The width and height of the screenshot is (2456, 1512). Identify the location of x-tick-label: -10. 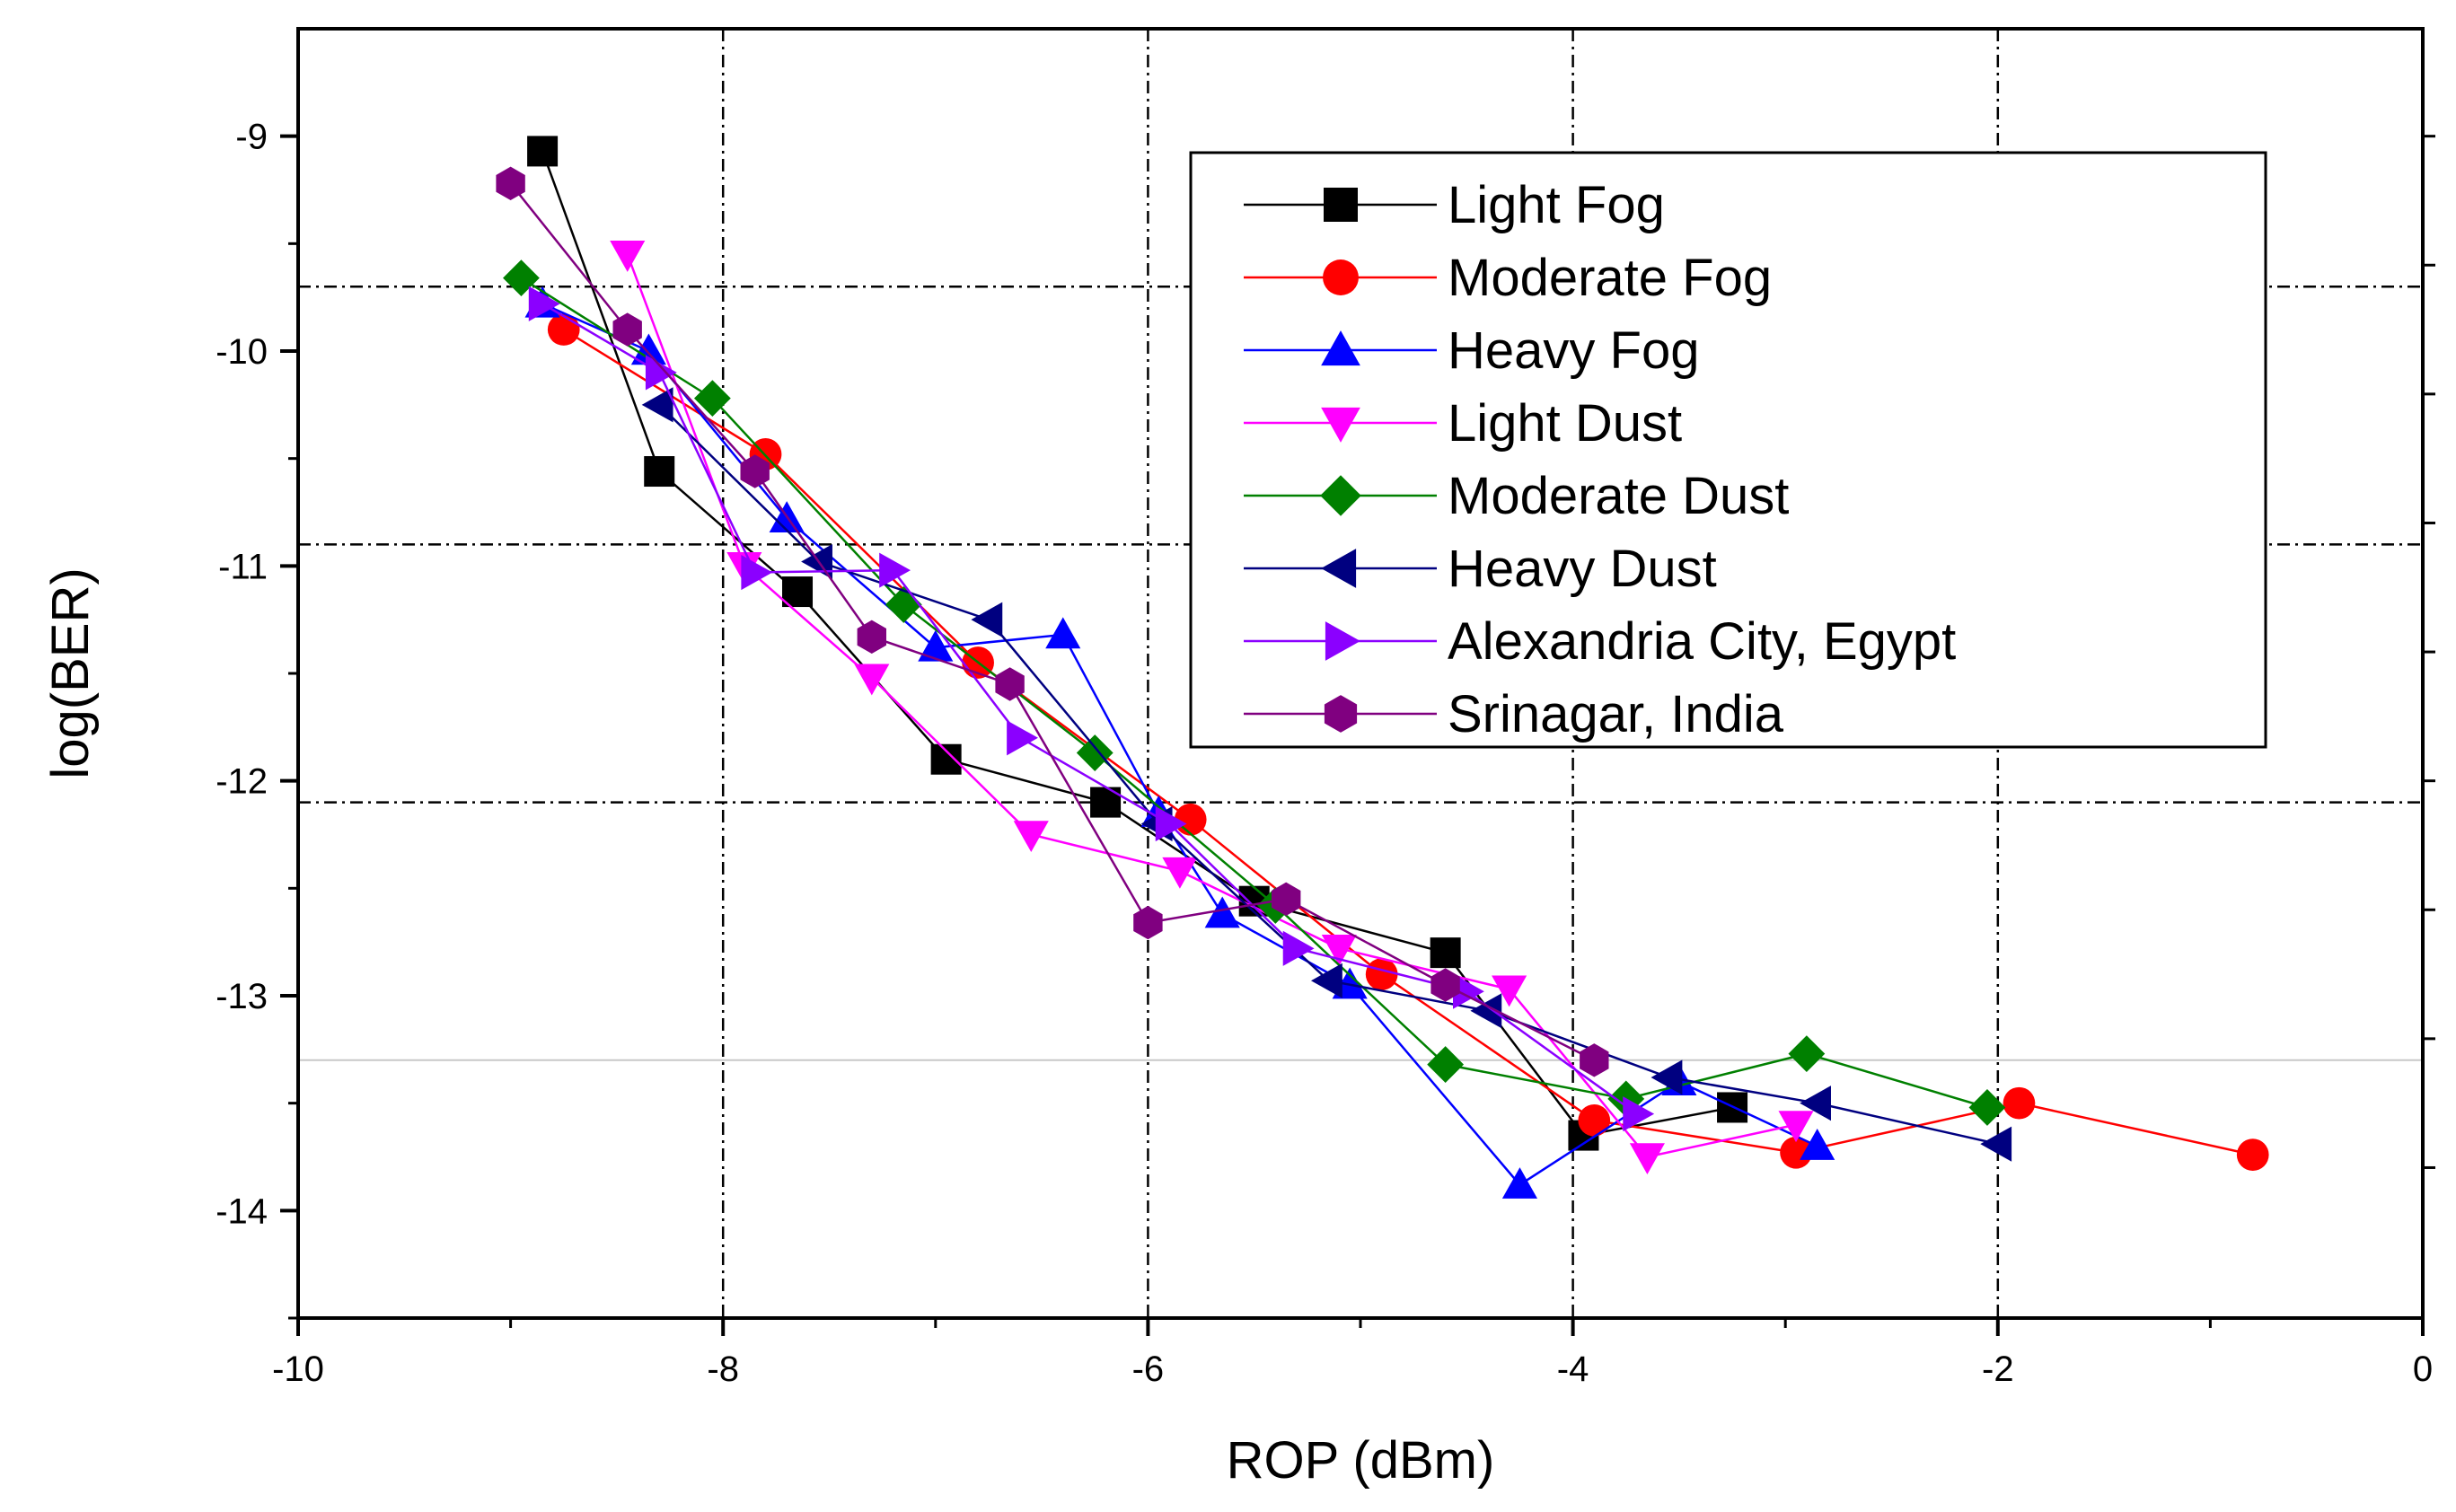
(298, 1369).